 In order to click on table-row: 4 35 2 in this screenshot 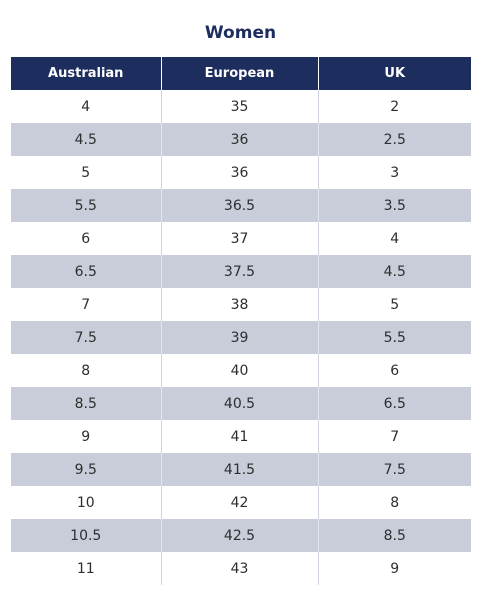, I will do `click(241, 106)`.